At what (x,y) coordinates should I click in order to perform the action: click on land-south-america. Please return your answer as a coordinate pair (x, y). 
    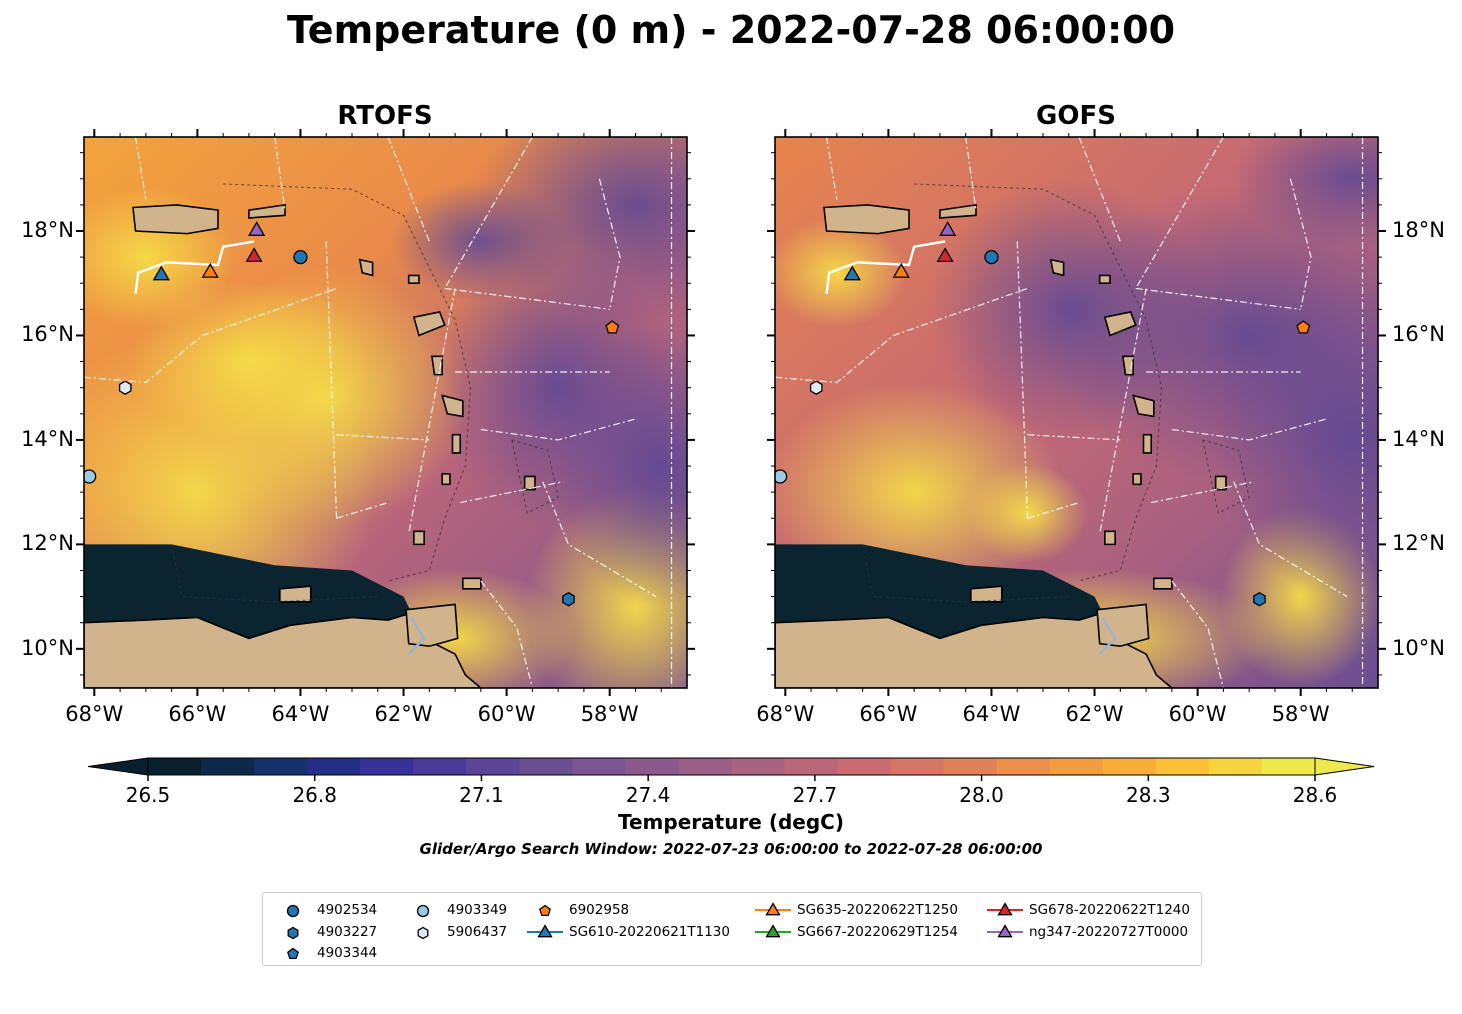
    Looking at the image, I should click on (283, 649).